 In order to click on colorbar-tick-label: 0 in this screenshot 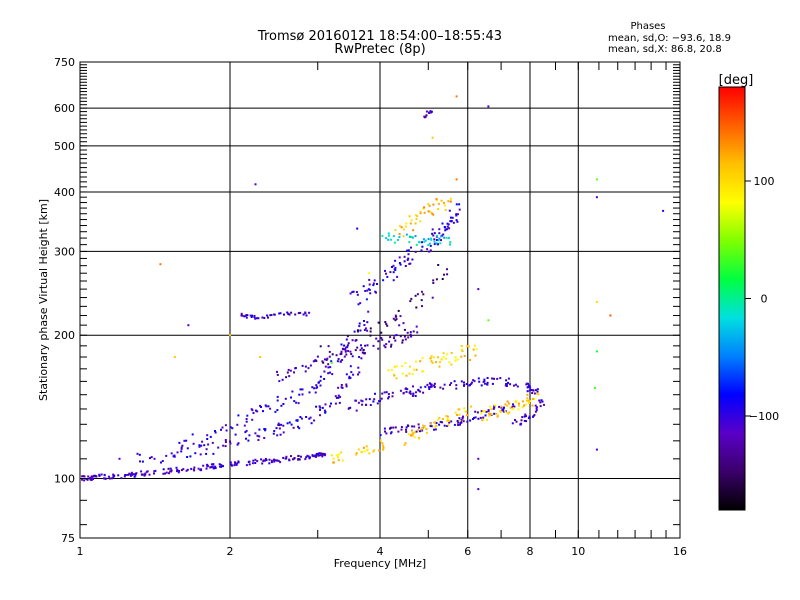, I will do `click(764, 299)`.